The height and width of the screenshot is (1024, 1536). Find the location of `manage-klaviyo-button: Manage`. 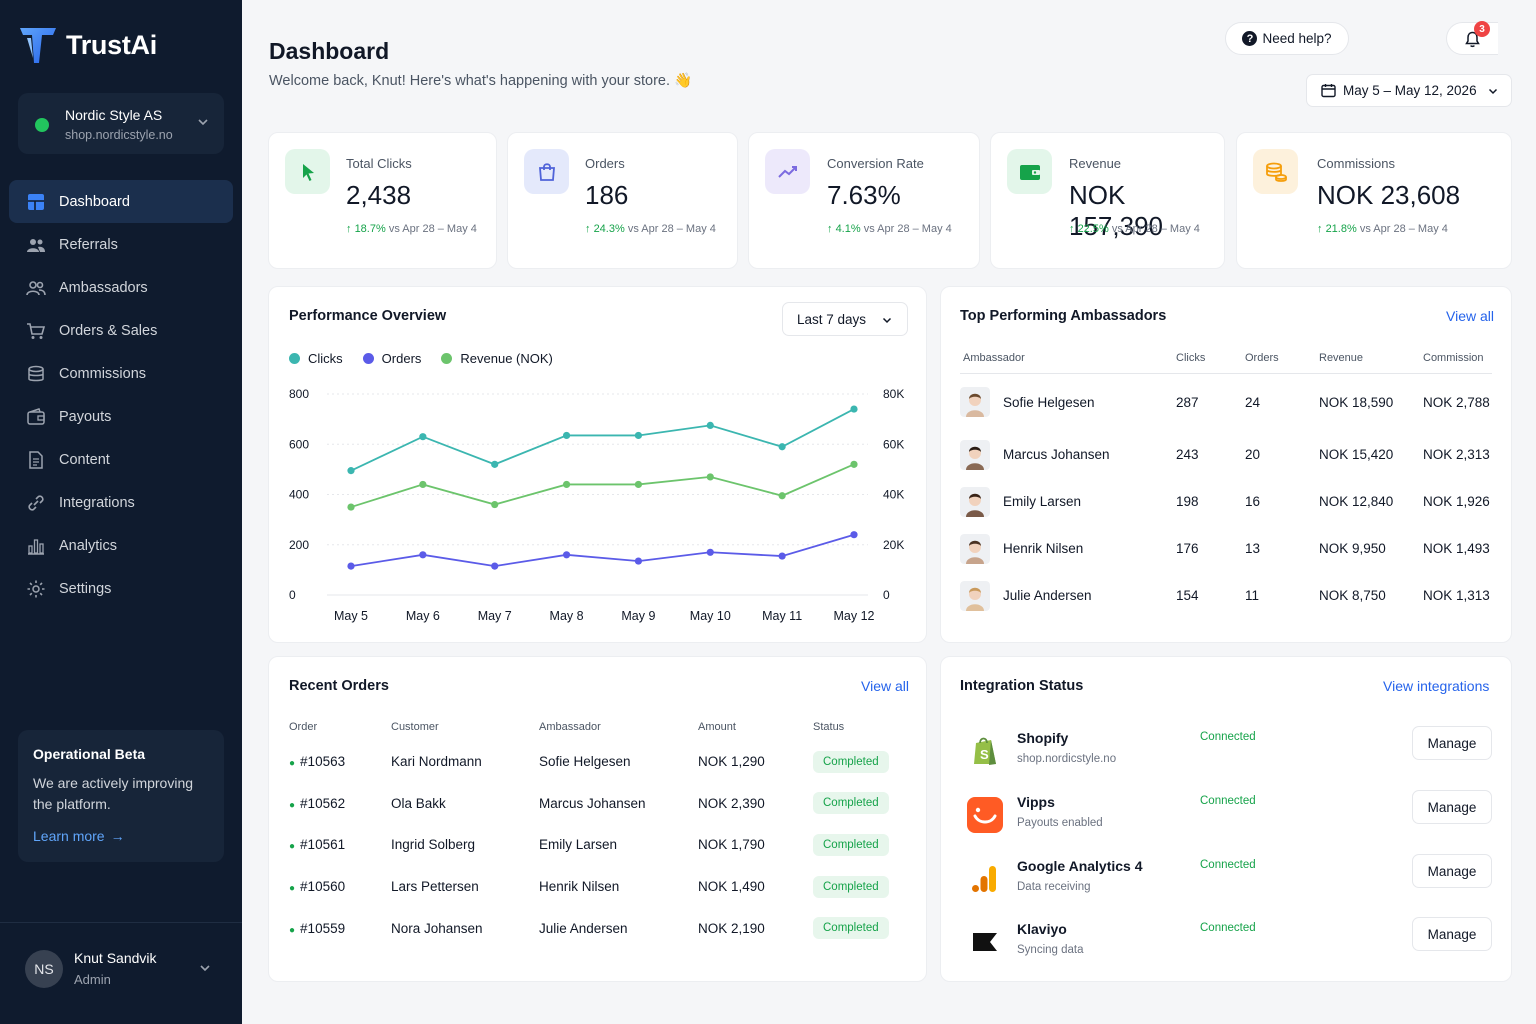

manage-klaviyo-button: Manage is located at coordinates (1452, 934).